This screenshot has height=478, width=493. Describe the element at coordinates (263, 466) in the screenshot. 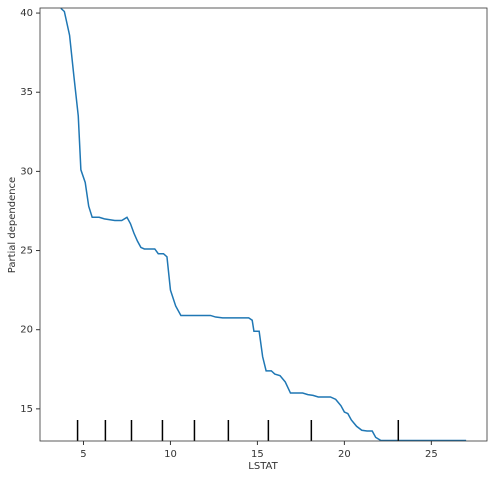

I see `x-axis-label: LSTAT` at that location.